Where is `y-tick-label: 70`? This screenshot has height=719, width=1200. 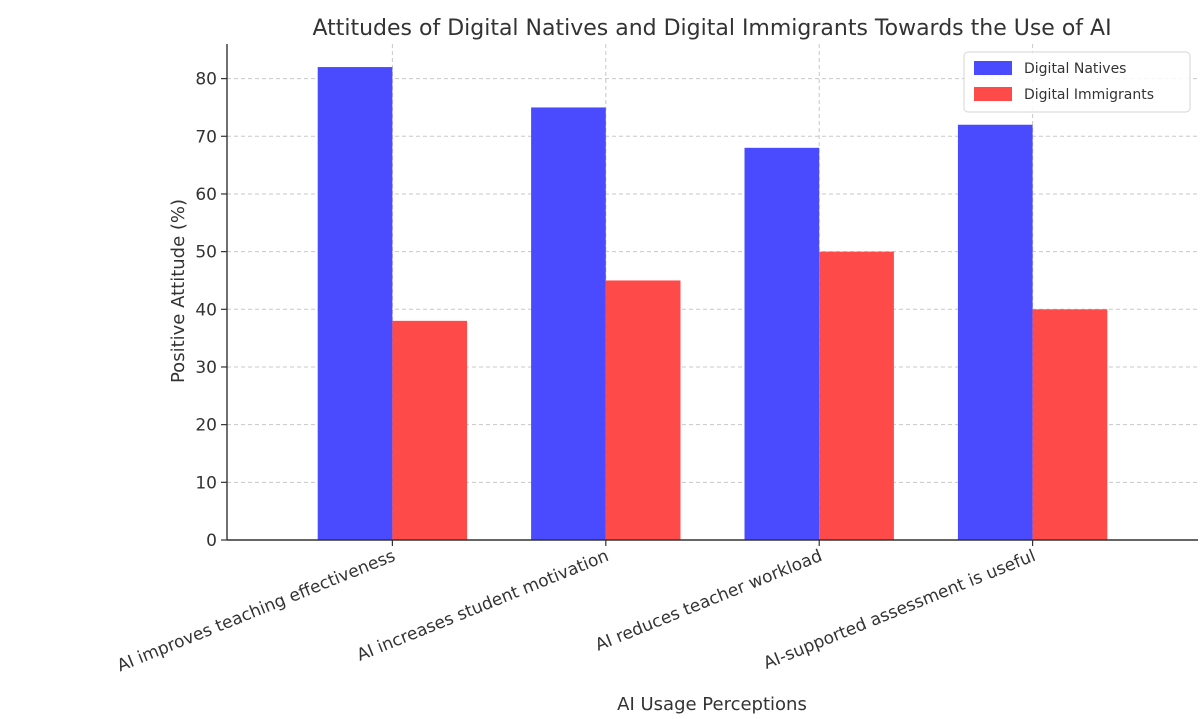
y-tick-label: 70 is located at coordinates (206, 137).